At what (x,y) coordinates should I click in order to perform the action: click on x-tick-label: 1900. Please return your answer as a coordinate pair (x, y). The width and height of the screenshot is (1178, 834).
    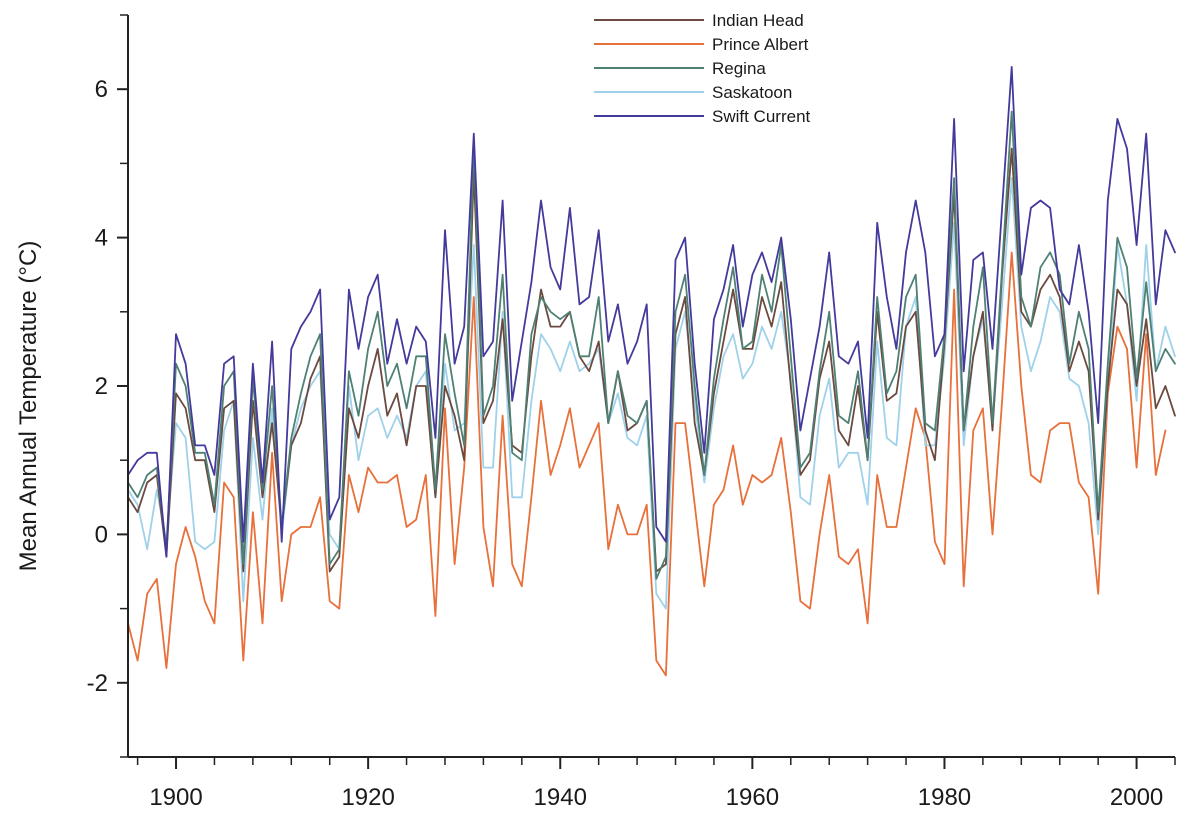
    Looking at the image, I should click on (175, 797).